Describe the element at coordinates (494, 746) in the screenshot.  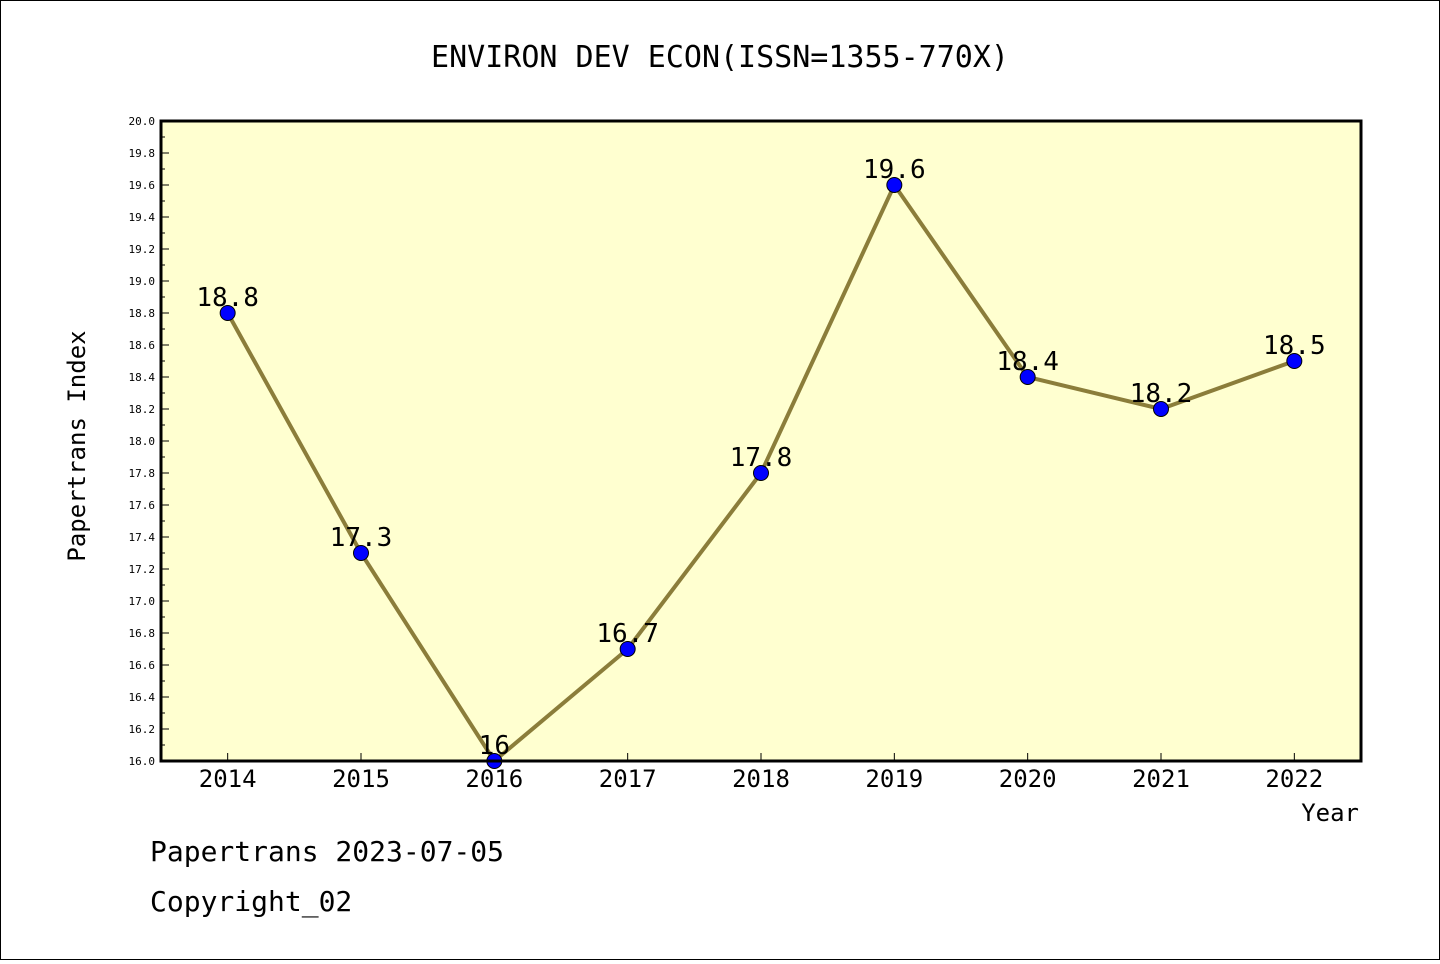
I see `data-label: 16` at that location.